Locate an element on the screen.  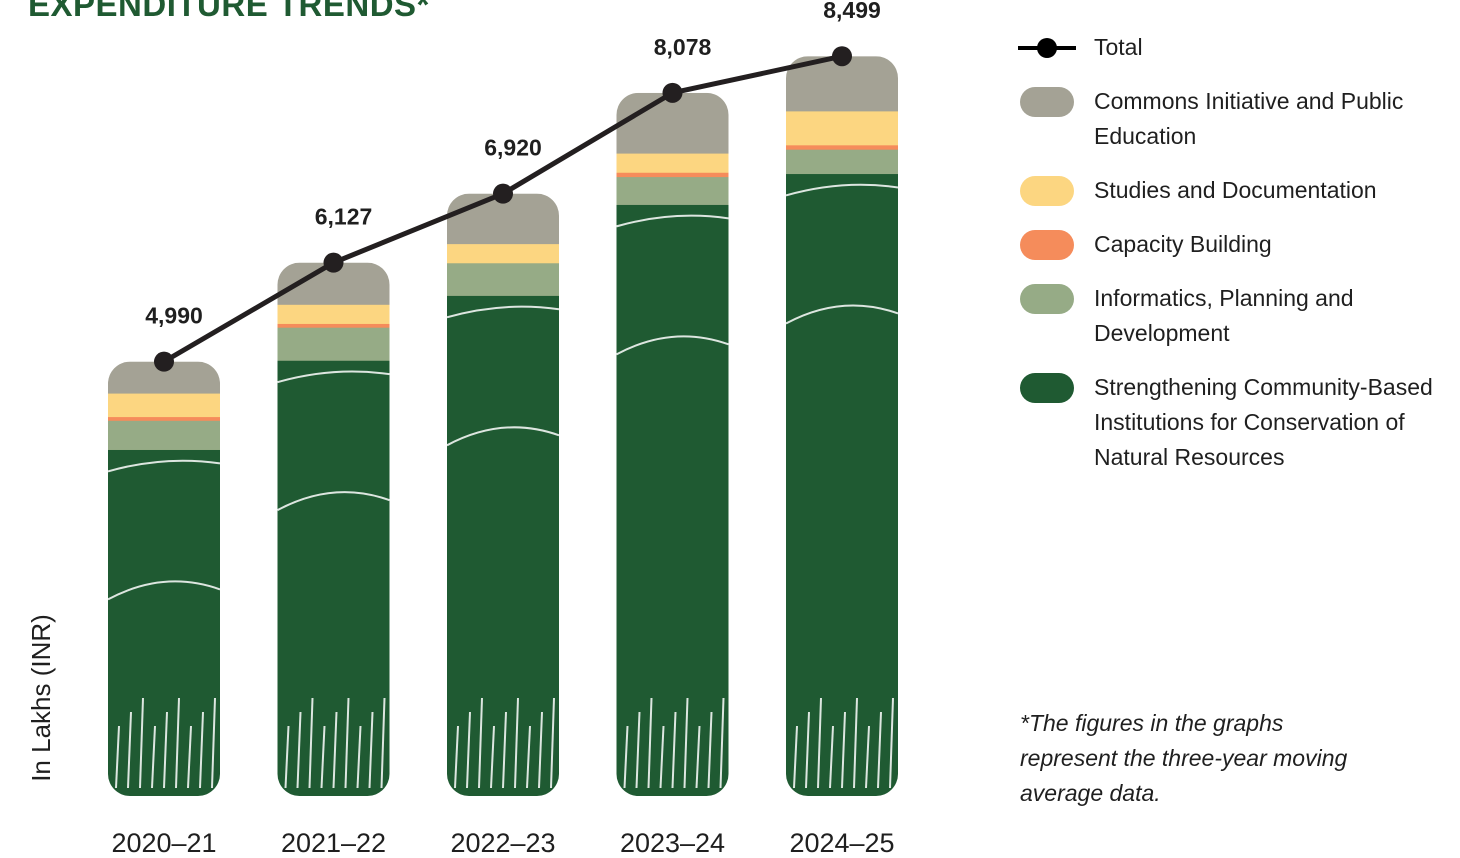
x-tick-label: 2021–22 is located at coordinates (333, 843).